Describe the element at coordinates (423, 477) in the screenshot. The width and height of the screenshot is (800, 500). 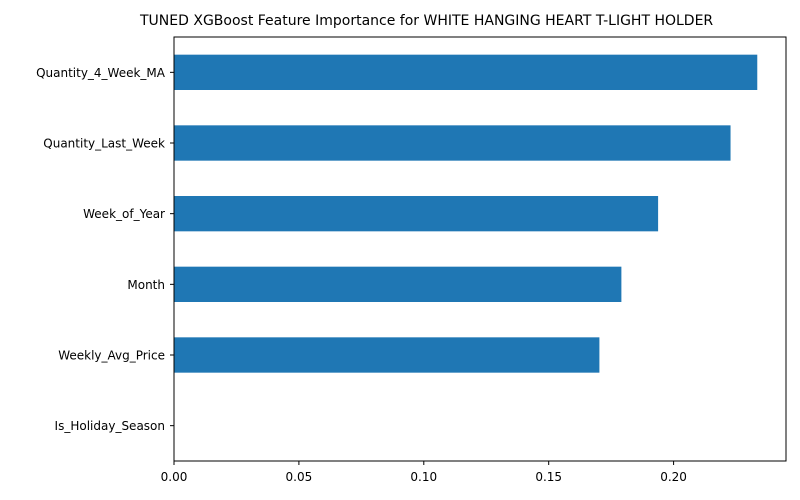
I see `x-tick-label: 0.10` at that location.